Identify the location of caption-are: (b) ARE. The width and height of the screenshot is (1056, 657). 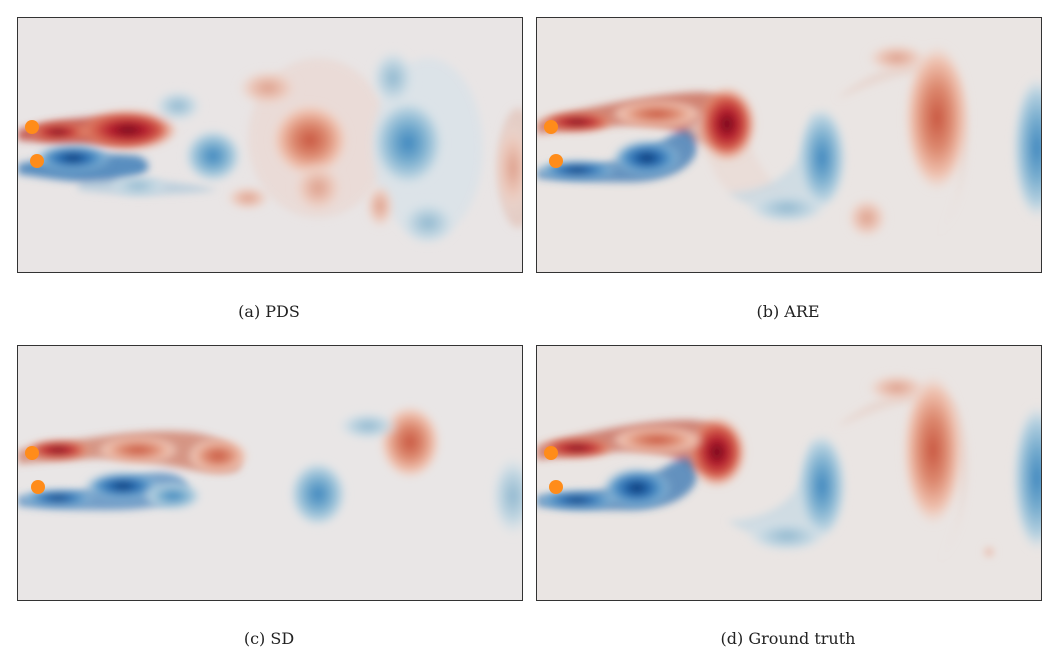
(788, 311).